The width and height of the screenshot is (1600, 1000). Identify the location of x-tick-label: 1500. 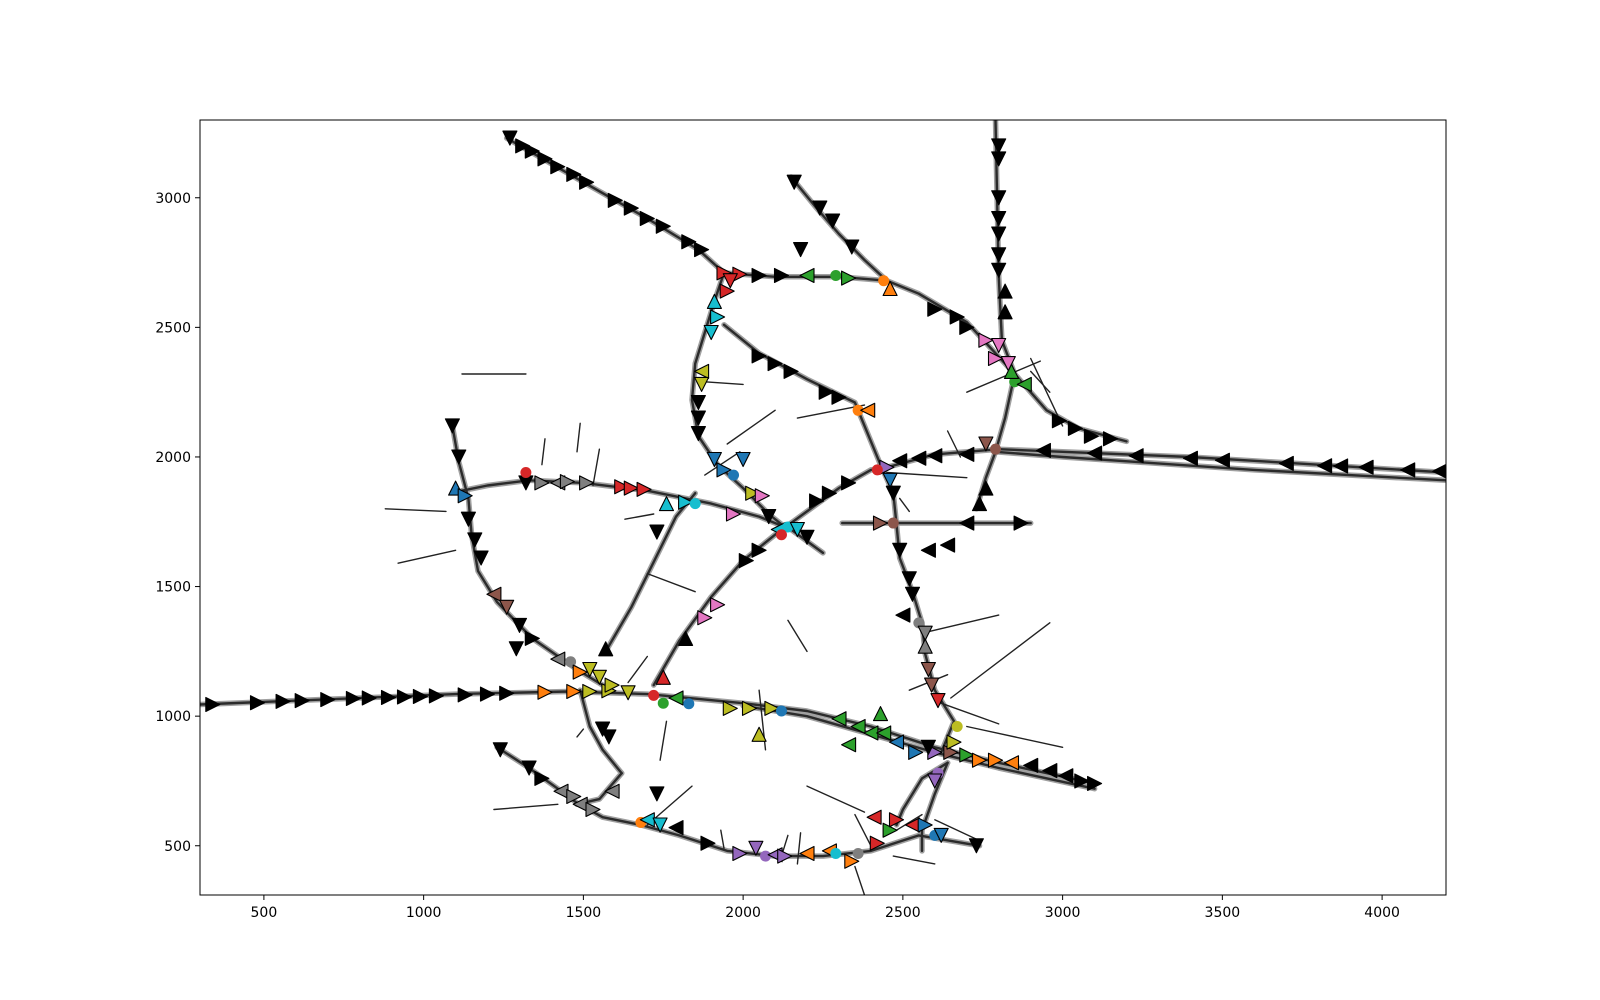
(584, 913).